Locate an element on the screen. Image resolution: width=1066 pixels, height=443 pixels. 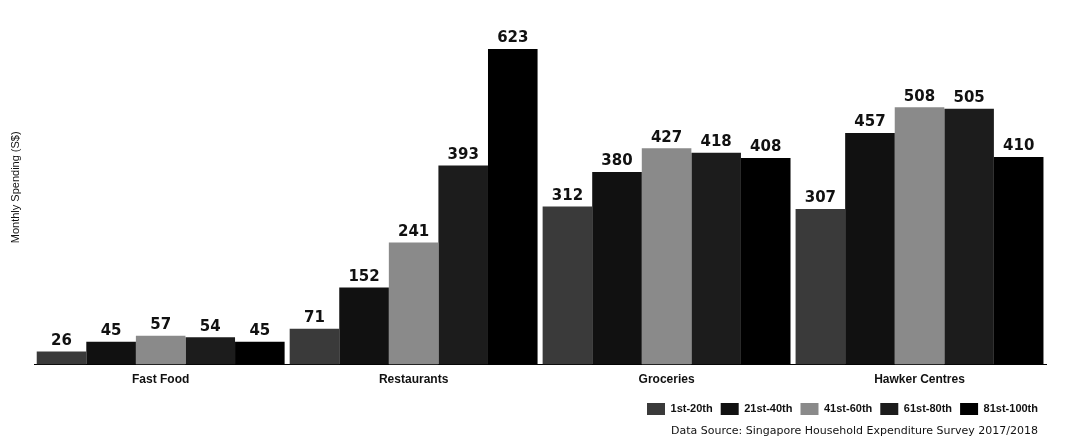
data-label: 241 is located at coordinates (413, 230).